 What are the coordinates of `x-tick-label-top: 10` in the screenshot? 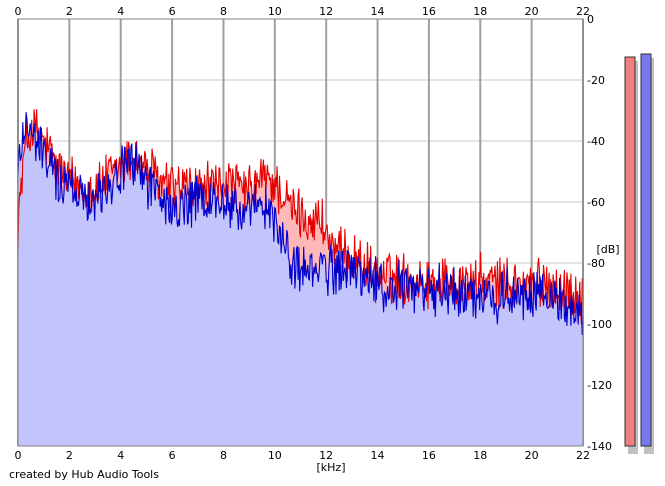 It's located at (275, 11).